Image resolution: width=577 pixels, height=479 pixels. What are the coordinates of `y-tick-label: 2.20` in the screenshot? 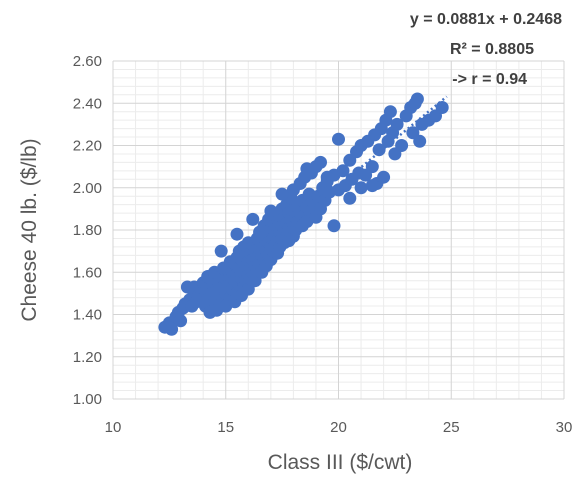 It's located at (87, 146).